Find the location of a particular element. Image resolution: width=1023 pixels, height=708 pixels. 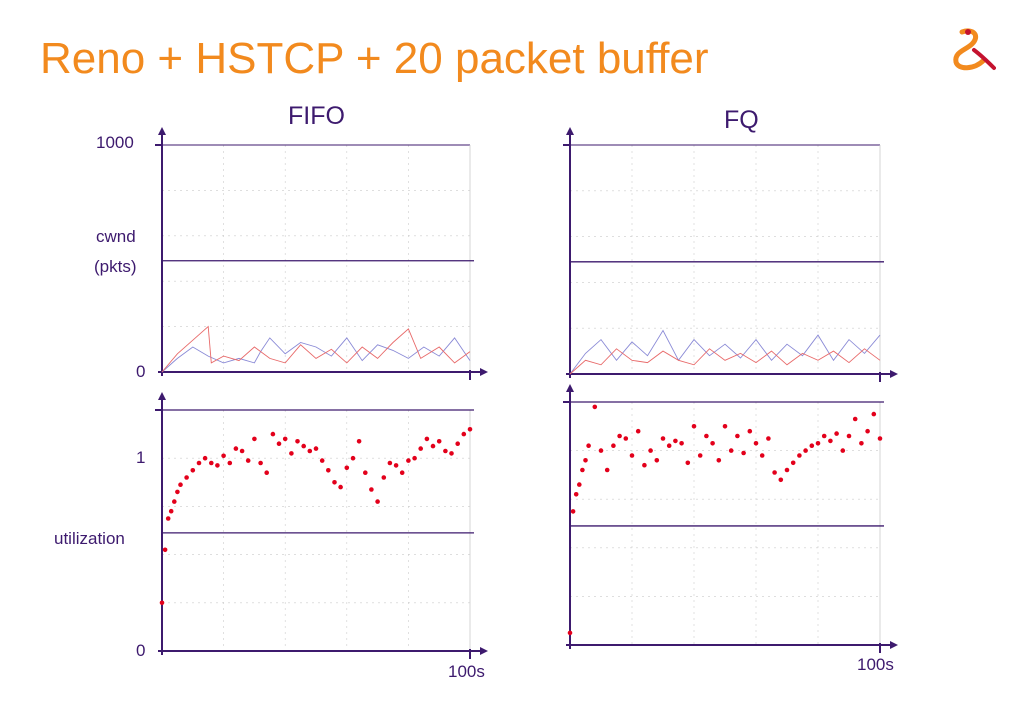

fq-cwnd-y-axis-arrow is located at coordinates (570, 131).